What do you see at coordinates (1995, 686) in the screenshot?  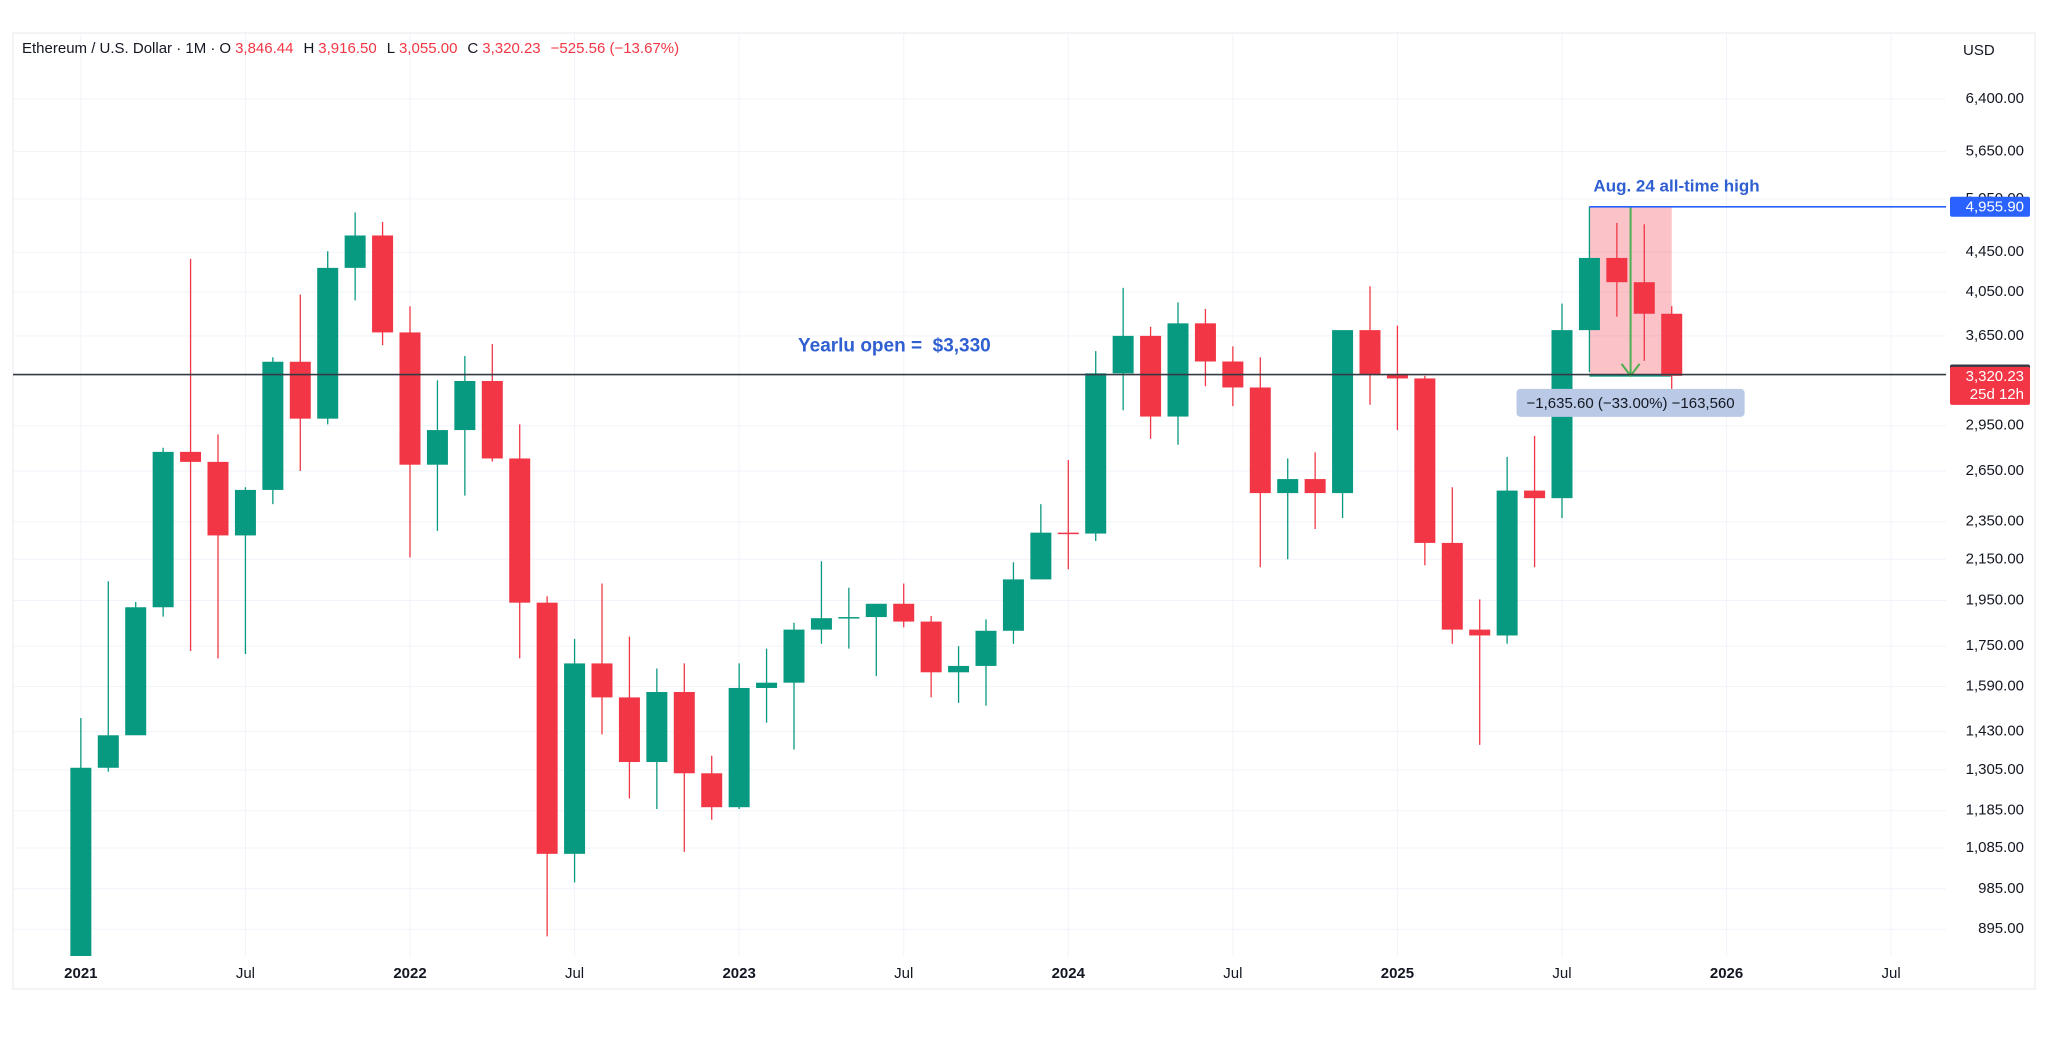 I see `y-tick-label: 1,590.00` at bounding box center [1995, 686].